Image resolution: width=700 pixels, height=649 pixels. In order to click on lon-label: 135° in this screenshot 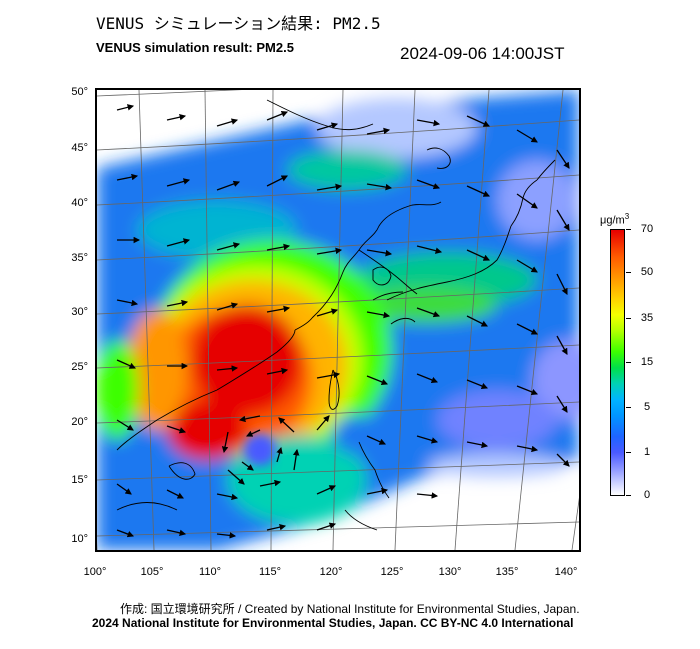, I will do `click(507, 572)`.